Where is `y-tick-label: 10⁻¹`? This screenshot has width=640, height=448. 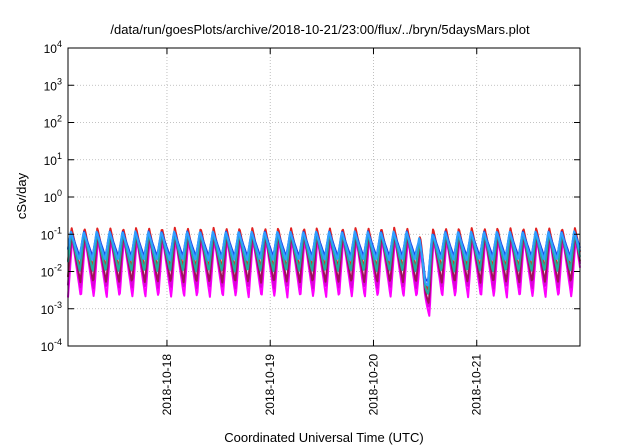 y-tick-label: 10⁻¹ is located at coordinates (51, 233).